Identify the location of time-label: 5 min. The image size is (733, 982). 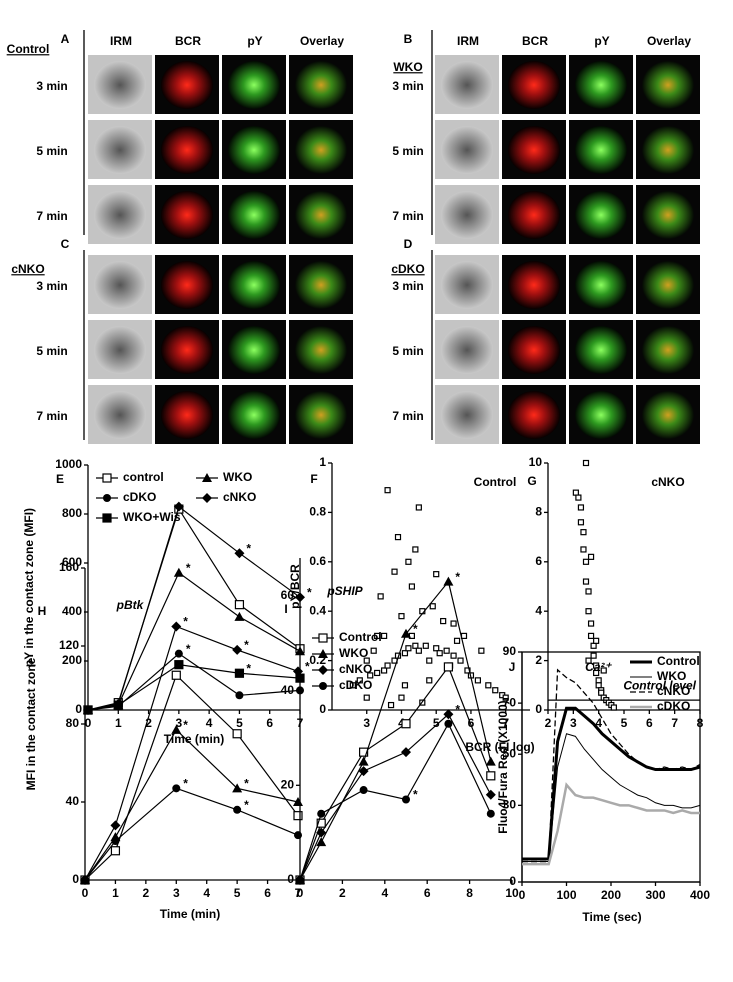
(407, 351).